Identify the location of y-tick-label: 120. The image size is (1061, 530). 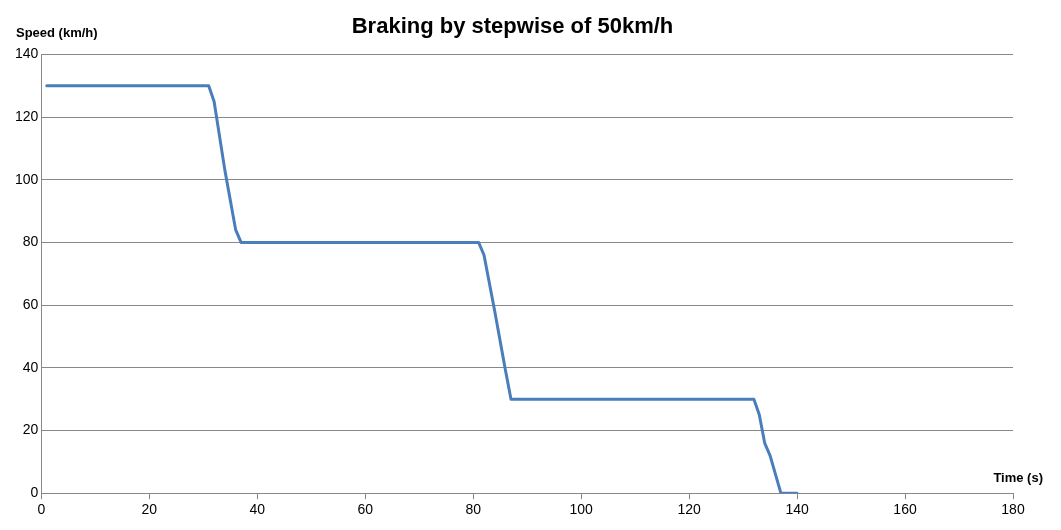
(27, 115).